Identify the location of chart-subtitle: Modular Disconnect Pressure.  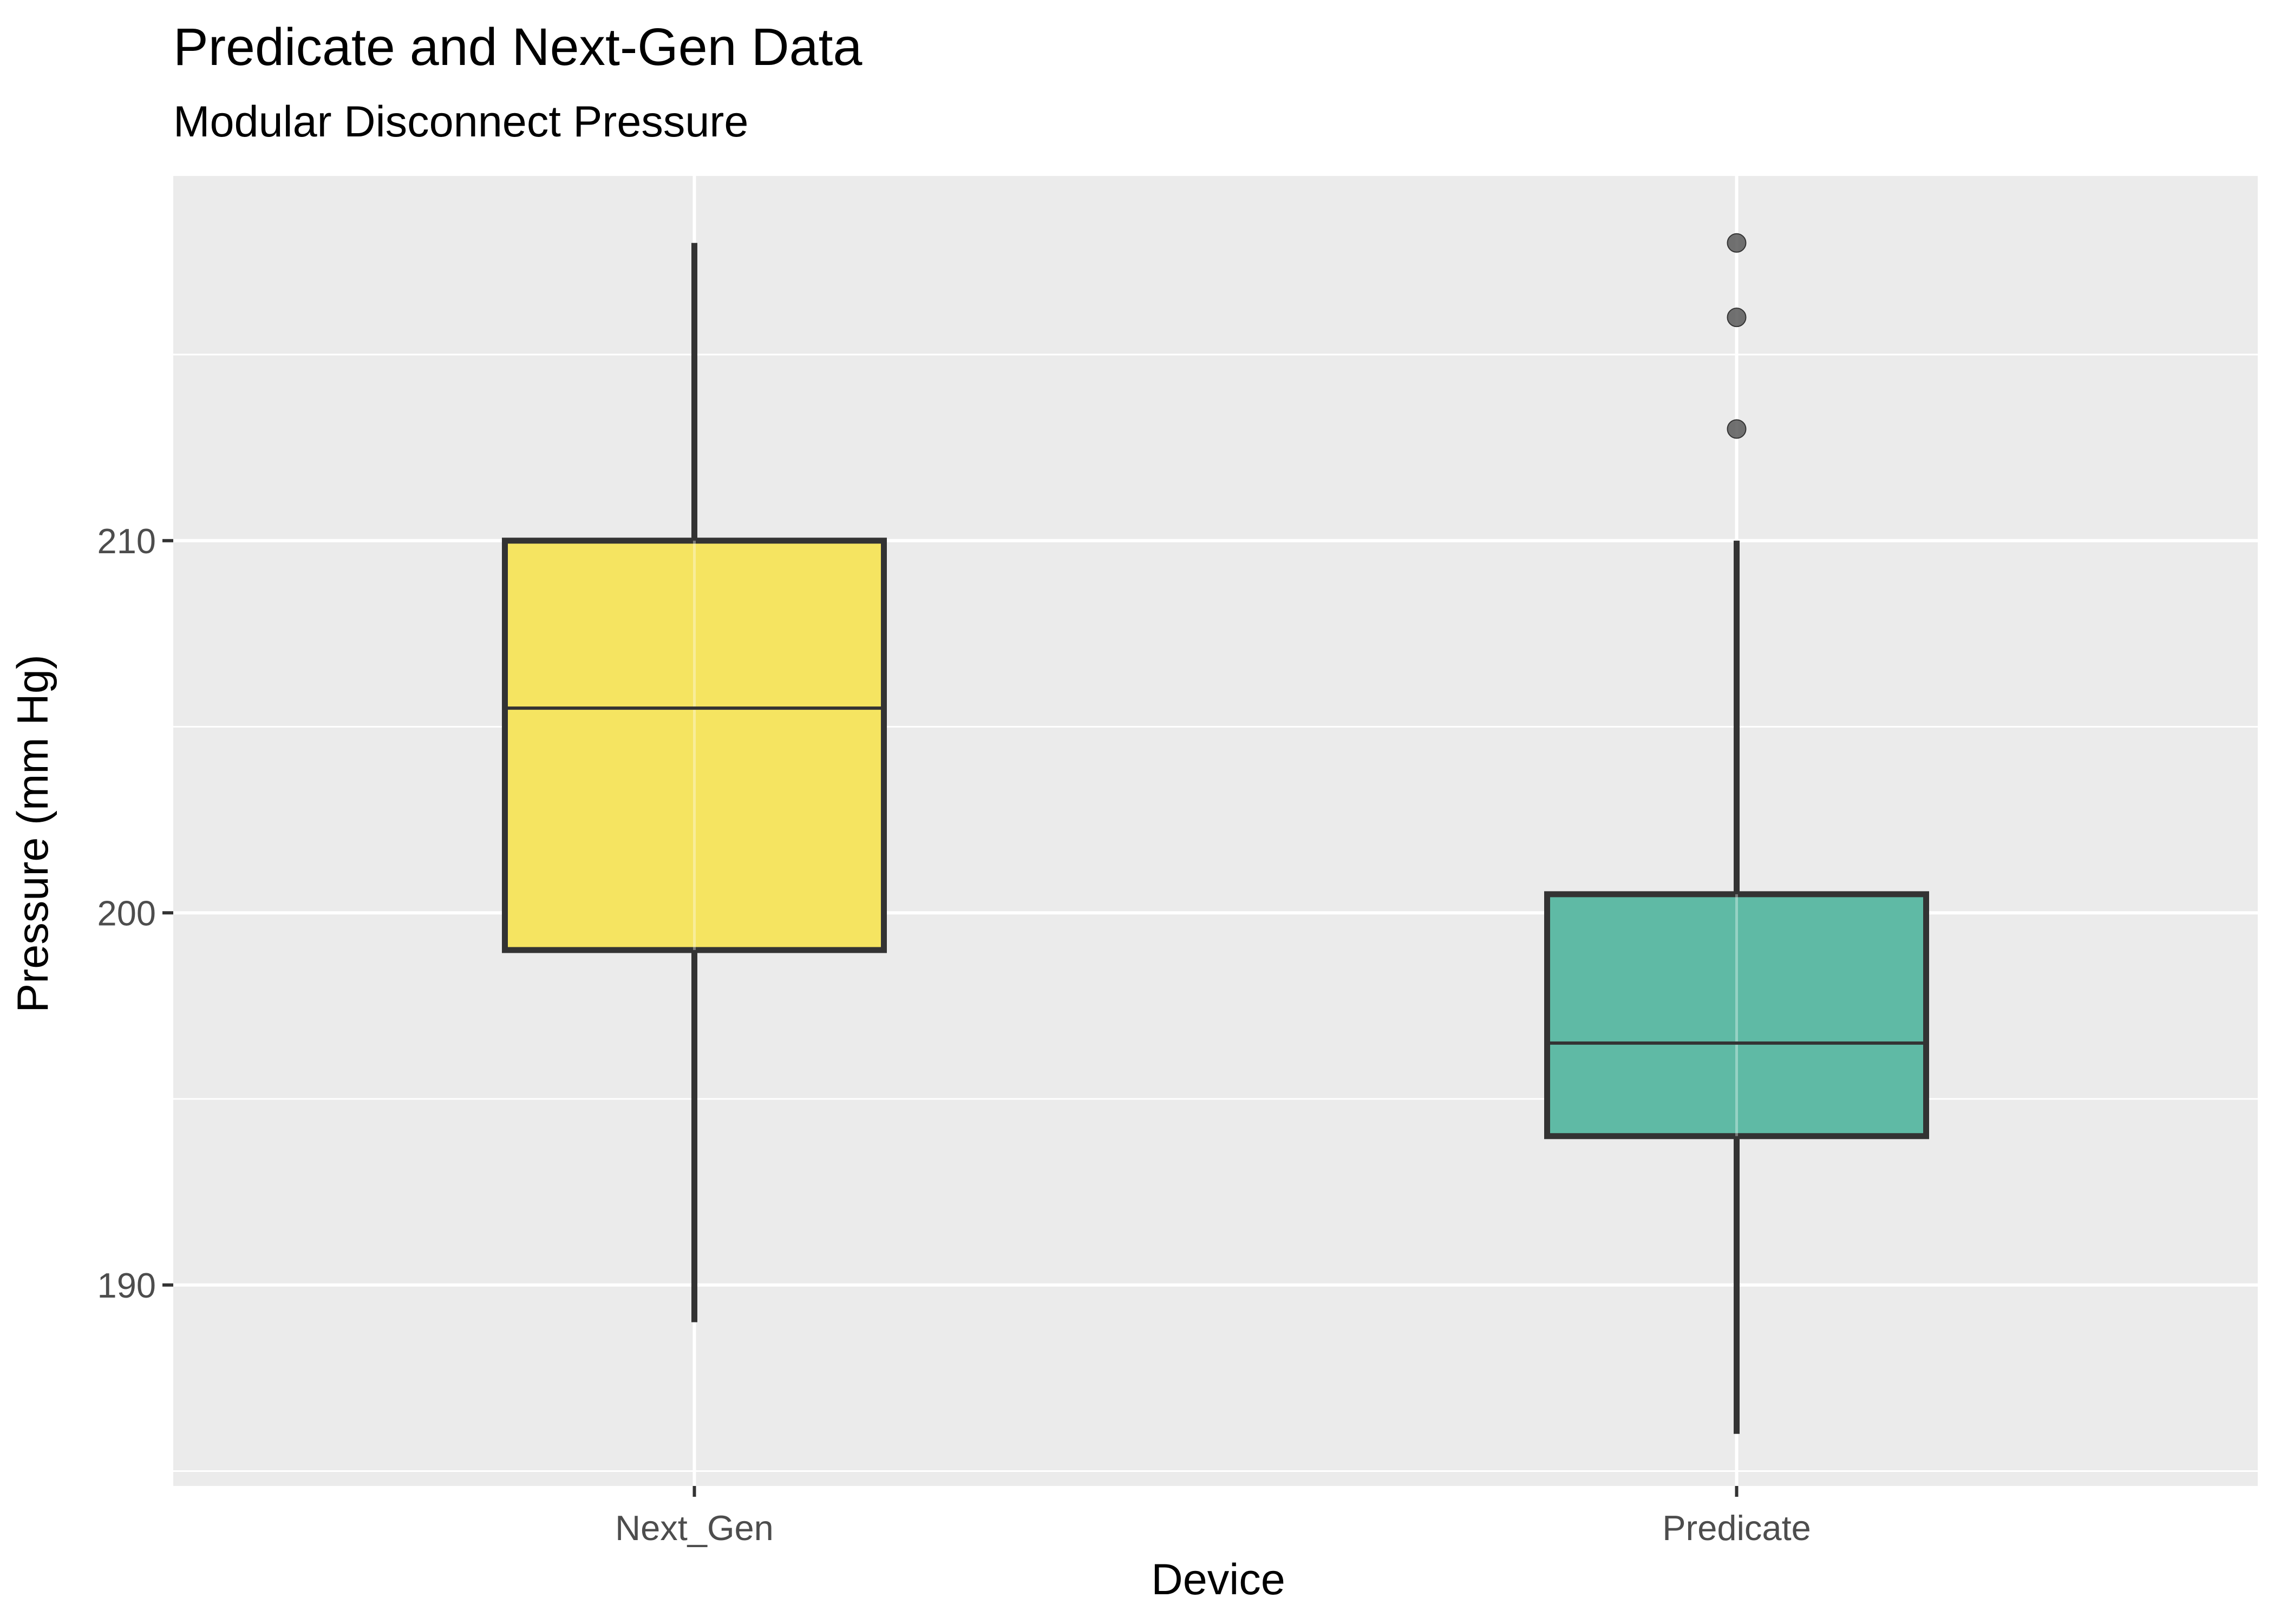
(461, 122).